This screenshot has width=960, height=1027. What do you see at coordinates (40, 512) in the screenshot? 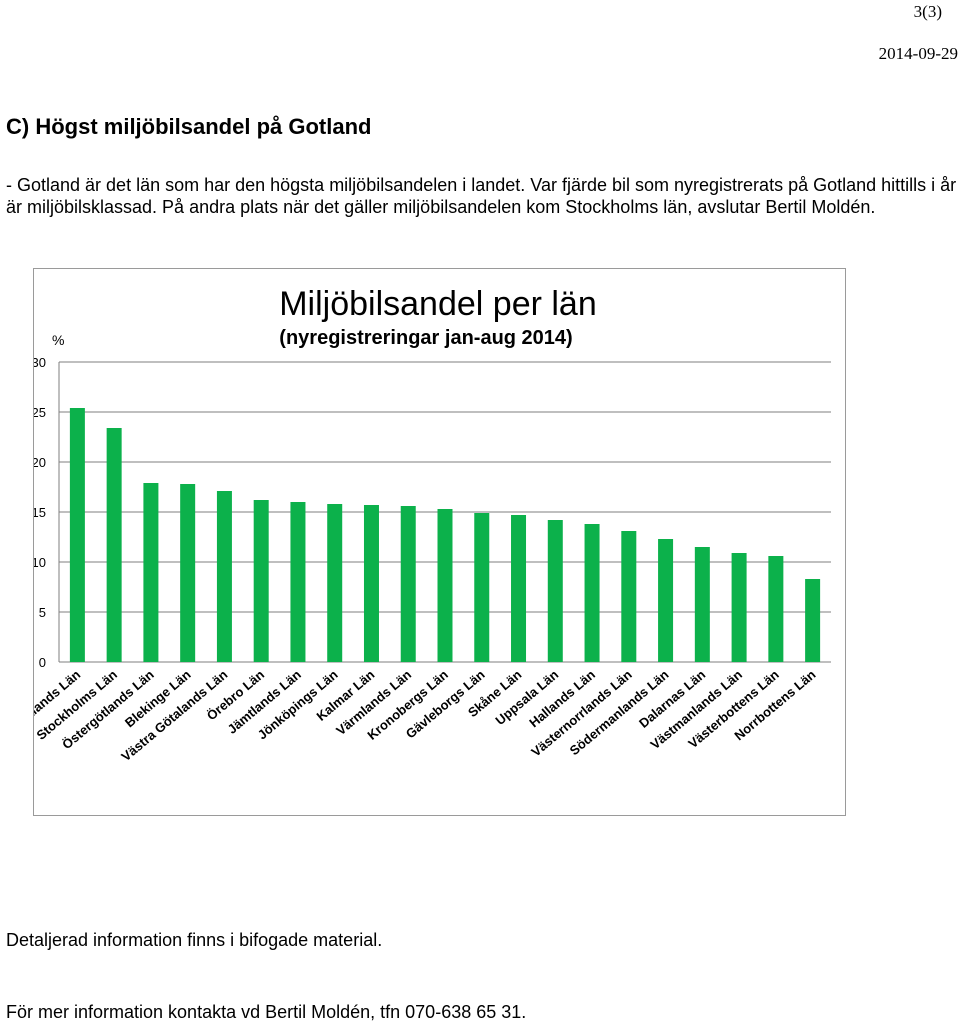
I see `y-tick-label: 15` at bounding box center [40, 512].